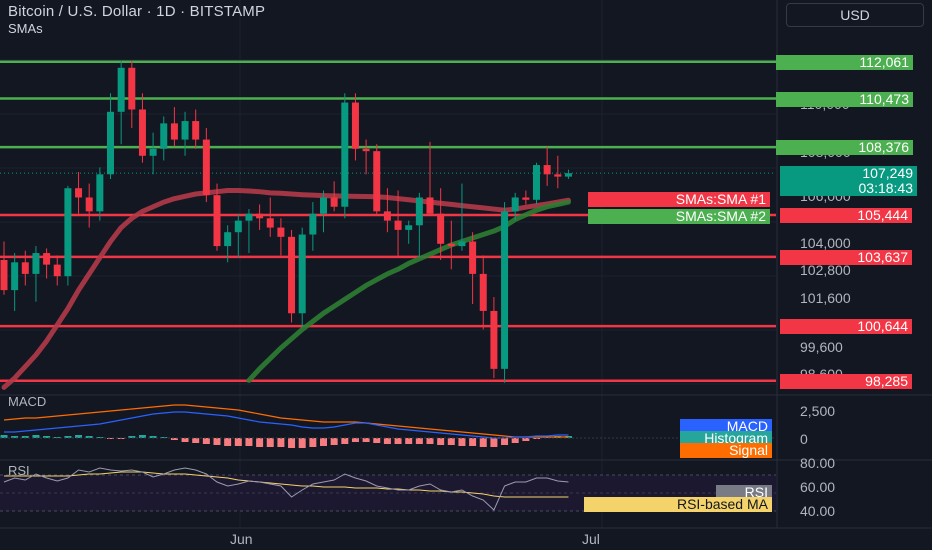  I want to click on currency-button: USD, so click(855, 15).